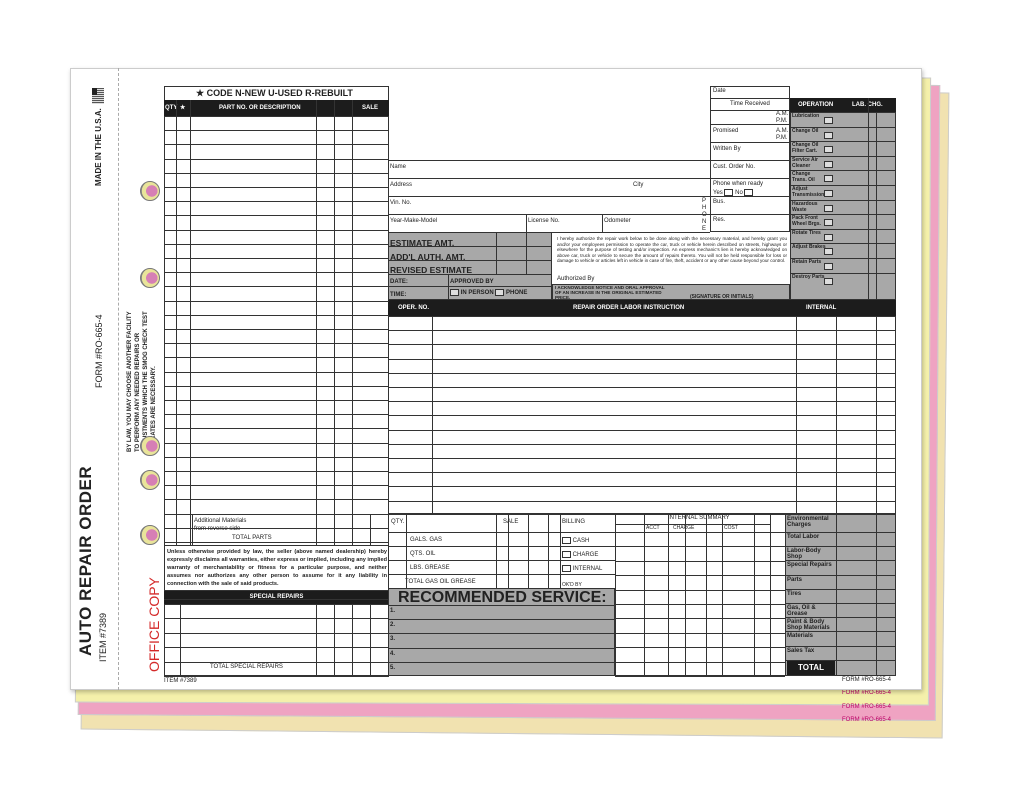 This screenshot has height=805, width=1024. Describe the element at coordinates (805, 163) in the screenshot. I see `operation-item: Service Air Cleaner` at that location.